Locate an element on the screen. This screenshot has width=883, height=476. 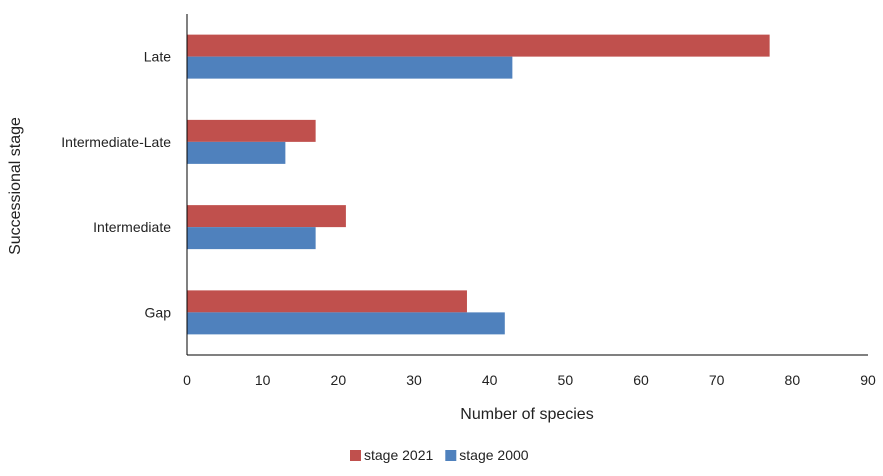
bar-late-stage-2000 is located at coordinates (350, 67).